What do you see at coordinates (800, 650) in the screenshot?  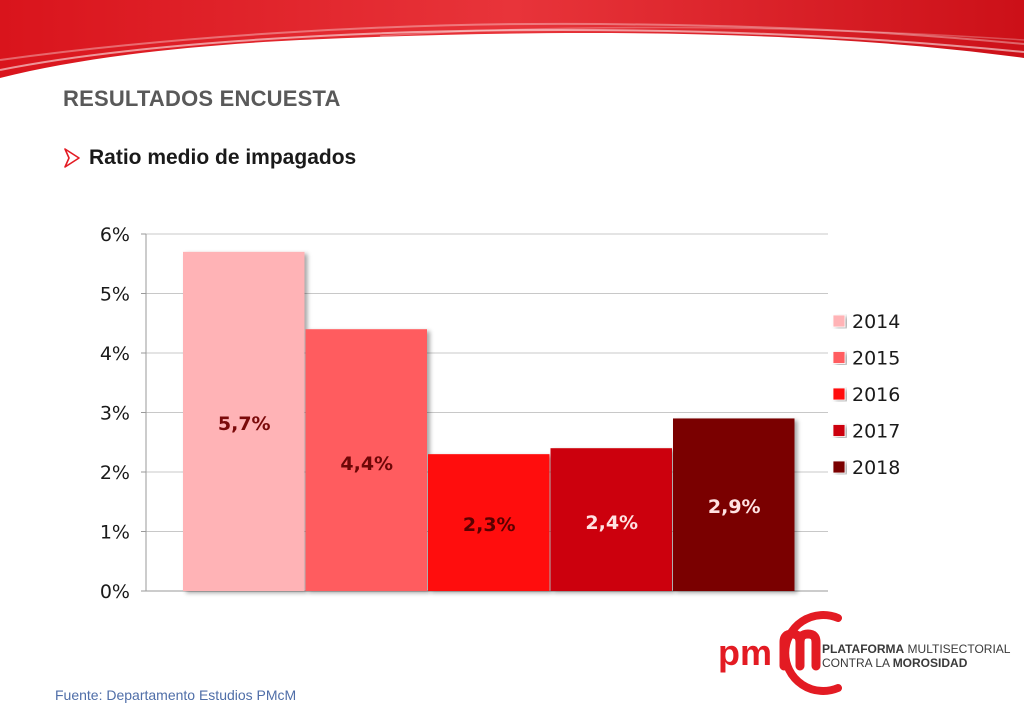 I see `logo-m-mark` at bounding box center [800, 650].